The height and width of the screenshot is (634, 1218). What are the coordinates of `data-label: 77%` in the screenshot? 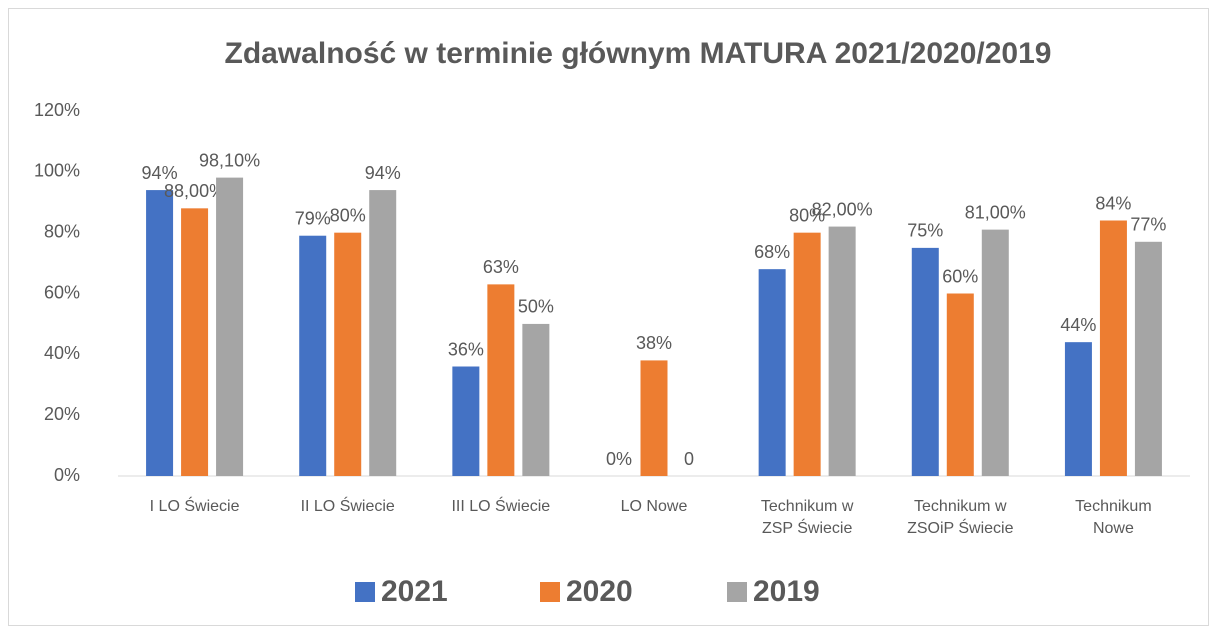 It's located at (1148, 225).